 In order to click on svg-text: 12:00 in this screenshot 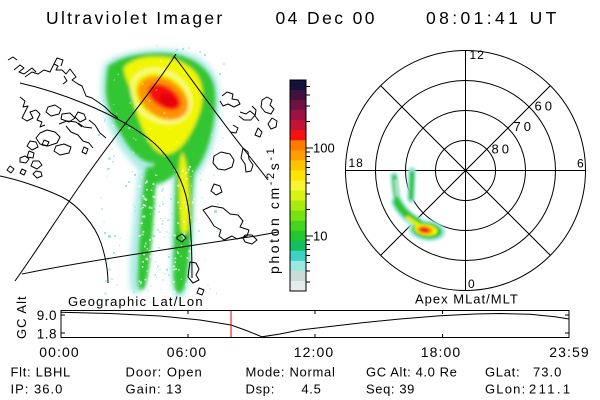, I will do `click(314, 352)`.